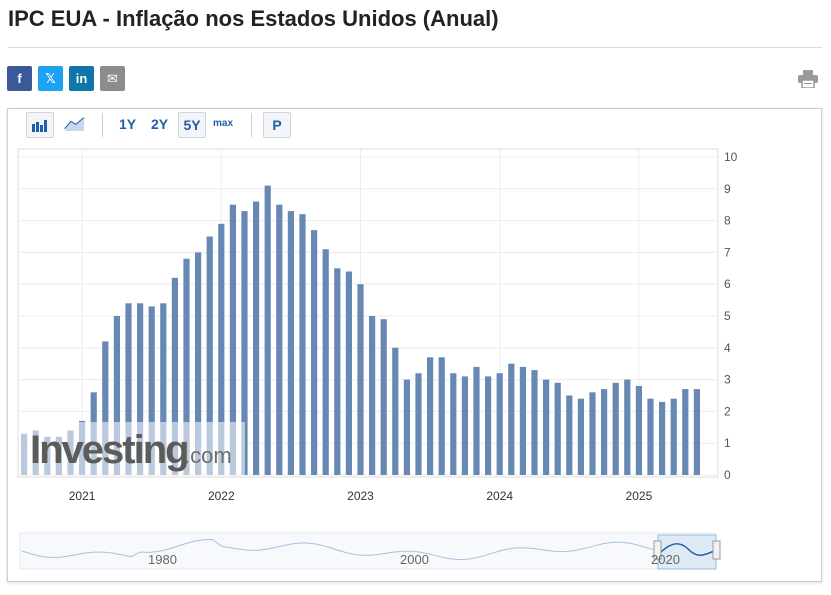 The image size is (831, 595). Describe the element at coordinates (727, 189) in the screenshot. I see `y-tick-label: 9` at that location.